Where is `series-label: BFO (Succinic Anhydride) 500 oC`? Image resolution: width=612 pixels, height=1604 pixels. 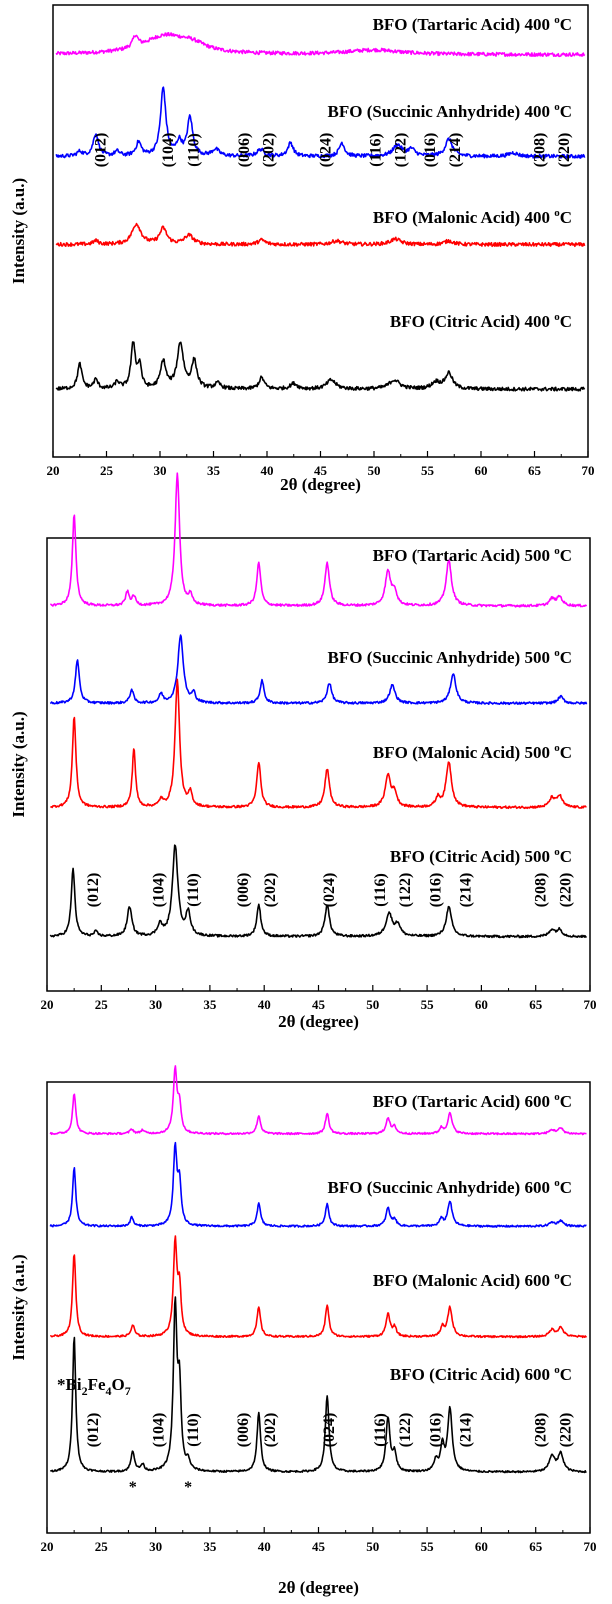 series-label: BFO (Succinic Anhydride) 500 oC is located at coordinates (450, 657).